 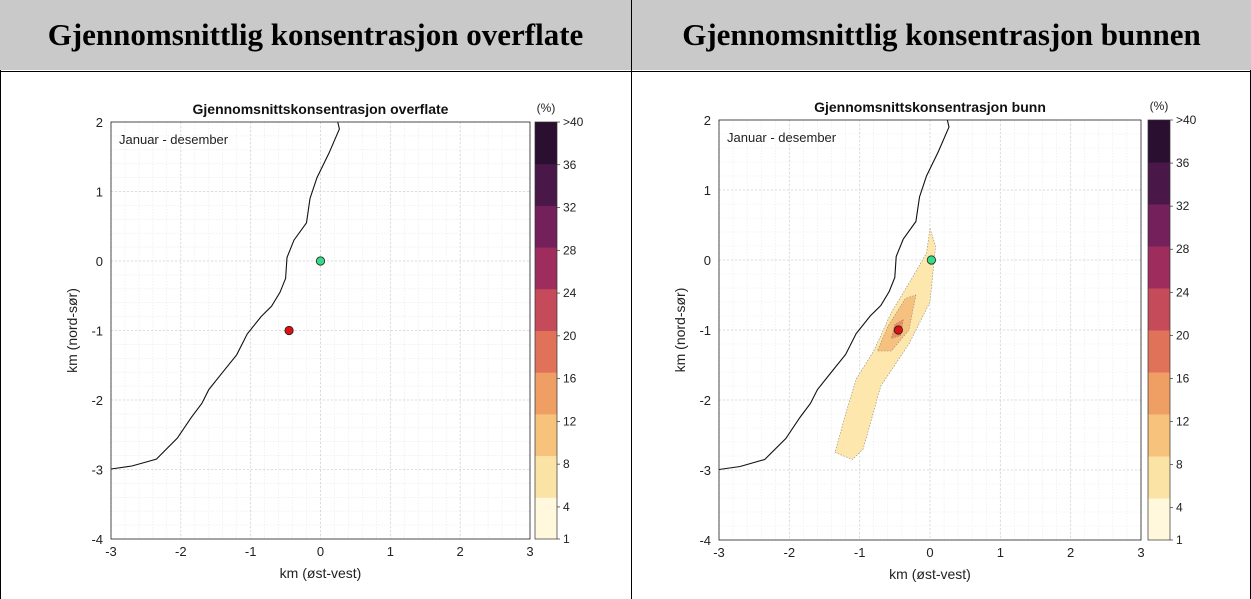 What do you see at coordinates (941, 35) in the screenshot?
I see `header-right: Gjennomsnittlig konsentrasjon bunnen` at bounding box center [941, 35].